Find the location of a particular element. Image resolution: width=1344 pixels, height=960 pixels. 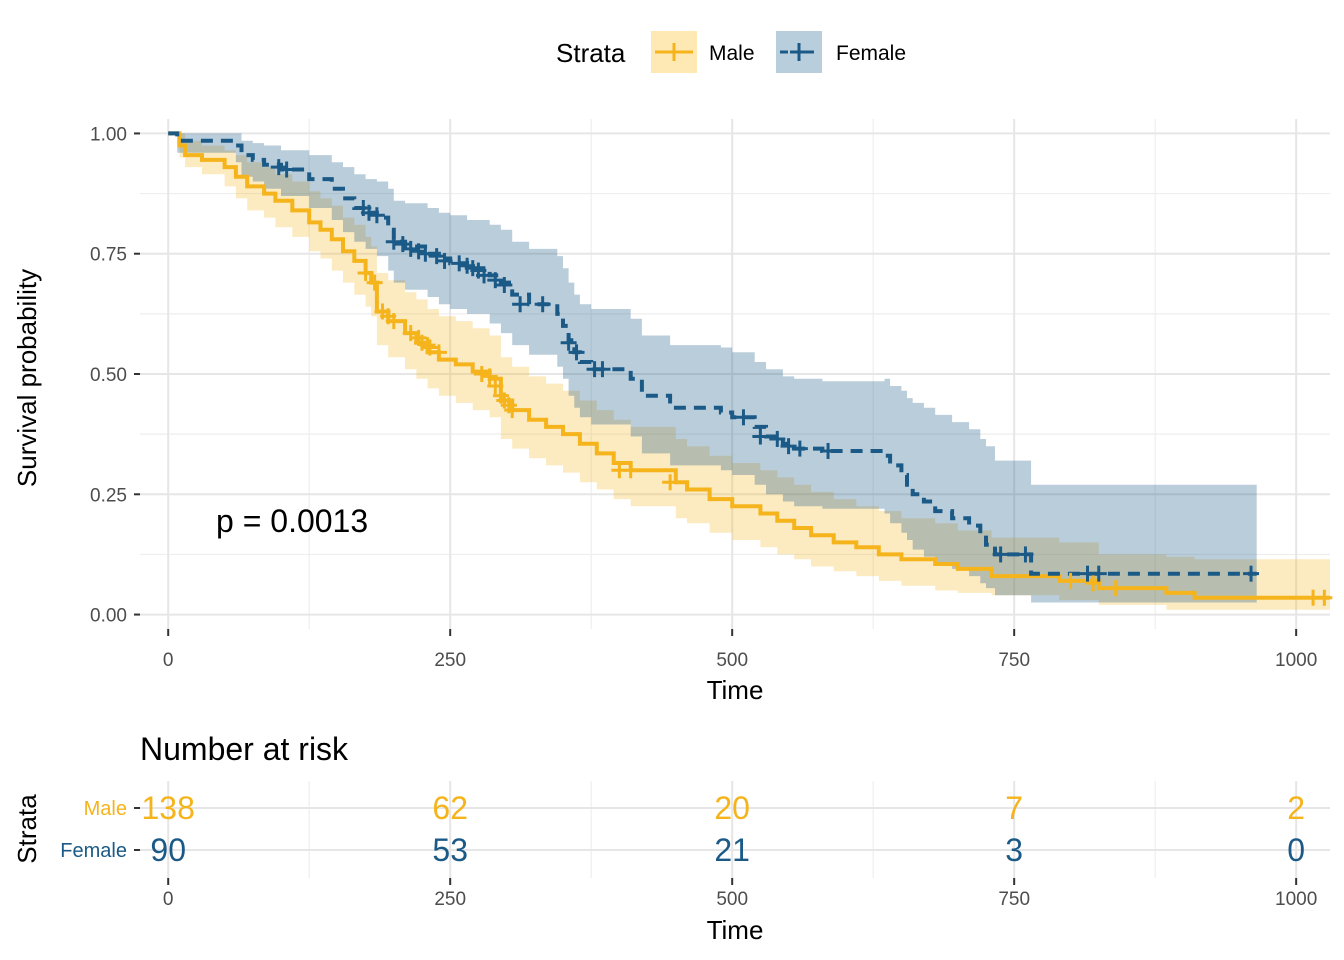

x-tick-label: 1000 is located at coordinates (1296, 660).